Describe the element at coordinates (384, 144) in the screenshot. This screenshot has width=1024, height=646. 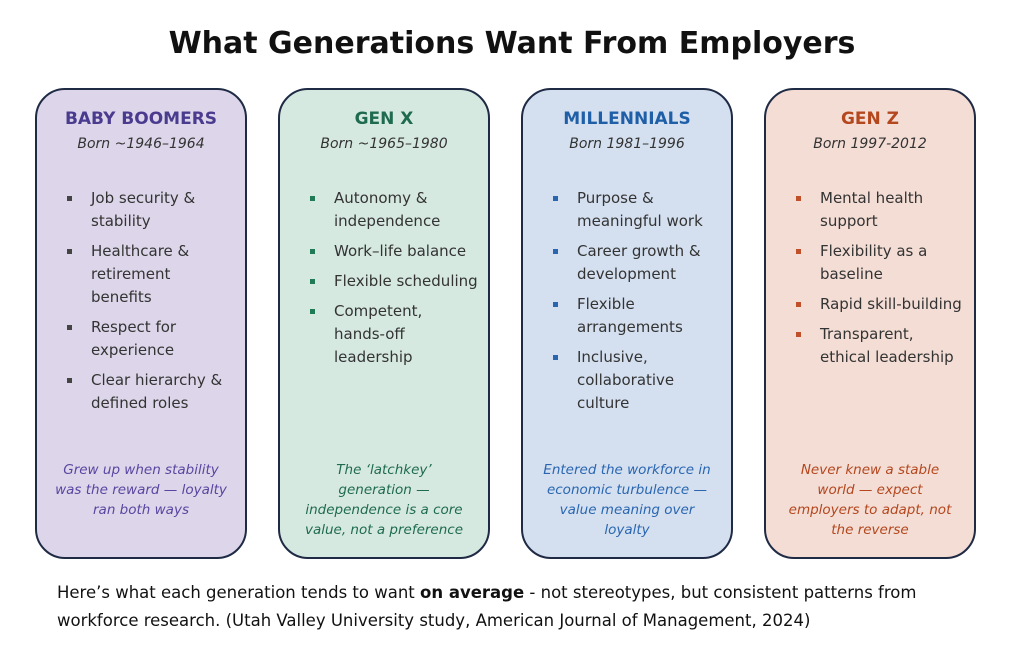
I see `card-born: Born ~1965–1980` at that location.